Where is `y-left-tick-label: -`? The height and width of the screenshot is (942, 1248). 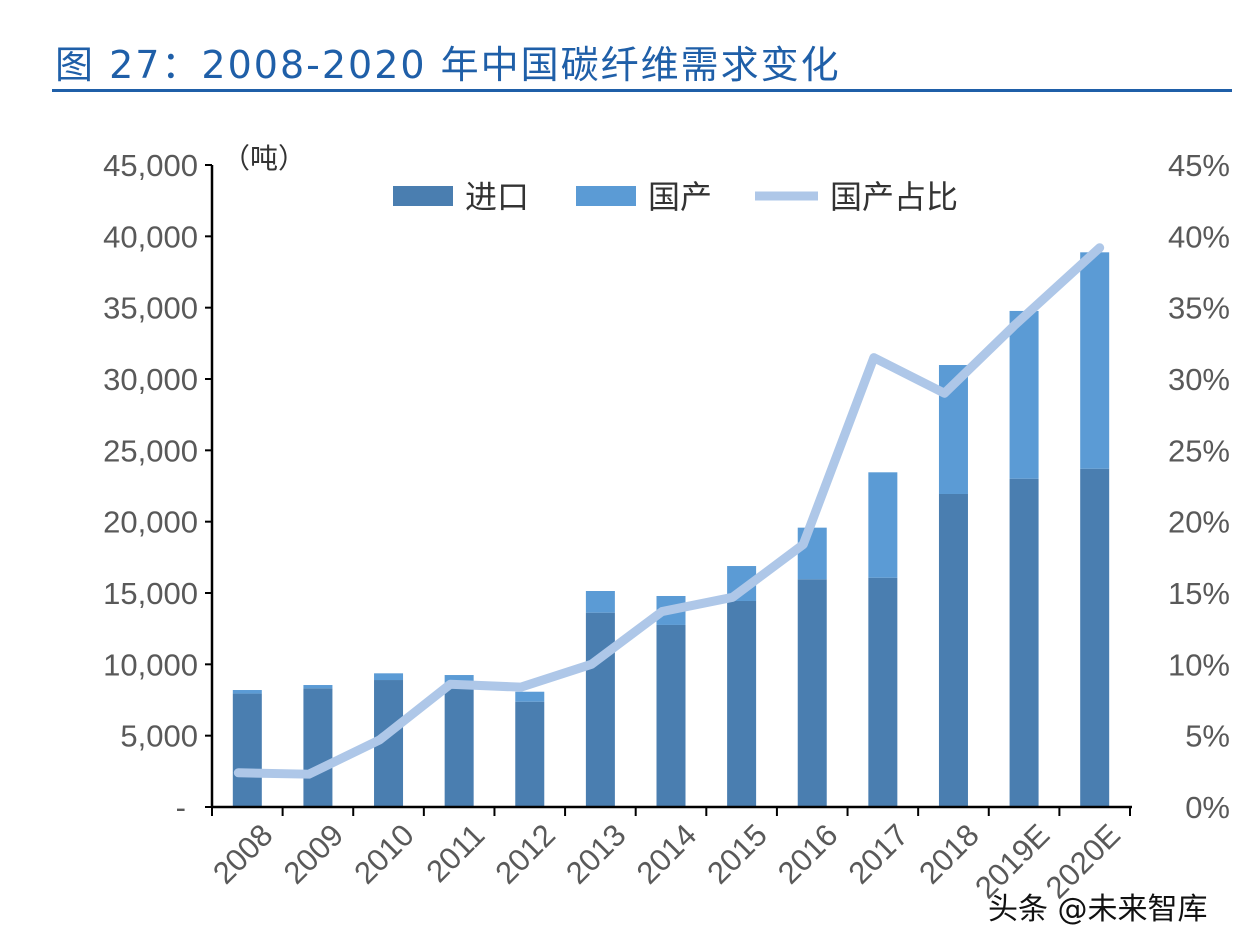
y-left-tick-label: - is located at coordinates (181, 807).